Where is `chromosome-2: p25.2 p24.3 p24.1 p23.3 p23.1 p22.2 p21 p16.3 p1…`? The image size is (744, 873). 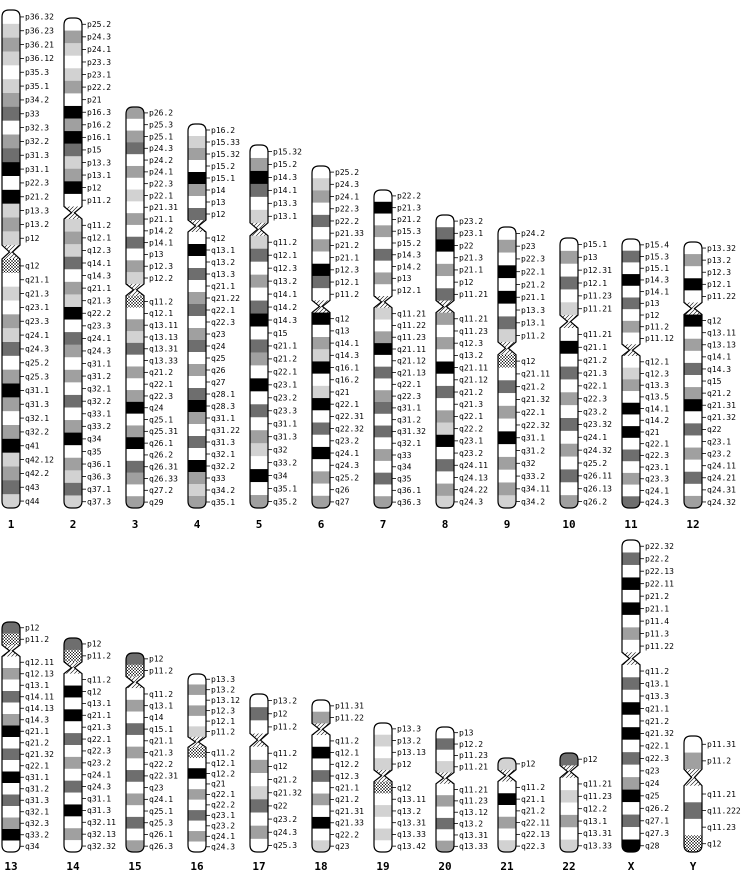
chromosome-2: p25.2 p24.3 p24.1 p23.3 p23.1 p22.2 p21 p16.3 p1… is located at coordinates (87, 274).